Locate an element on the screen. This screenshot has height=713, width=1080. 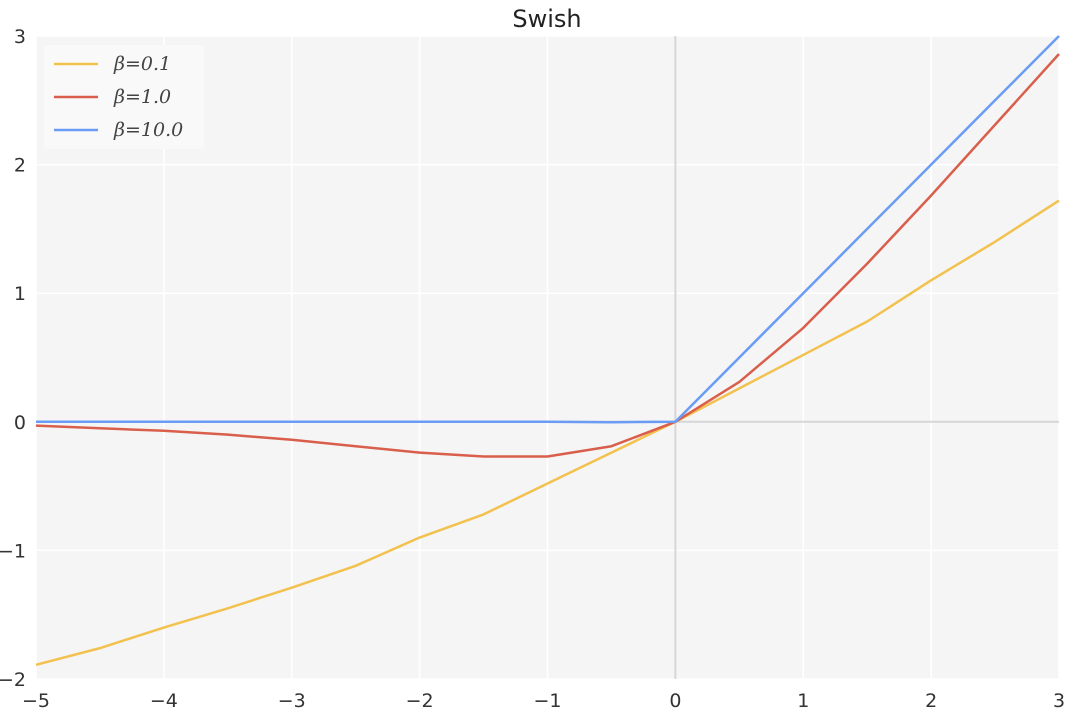
y-tick-label: 2 is located at coordinates (20, 166).